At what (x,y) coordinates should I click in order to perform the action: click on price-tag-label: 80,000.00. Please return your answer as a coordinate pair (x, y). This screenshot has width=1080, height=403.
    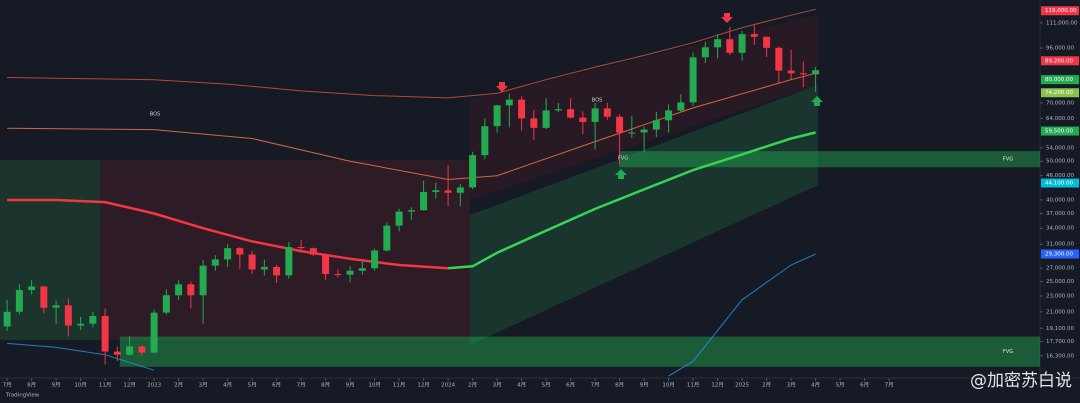
    Looking at the image, I should click on (1059, 80).